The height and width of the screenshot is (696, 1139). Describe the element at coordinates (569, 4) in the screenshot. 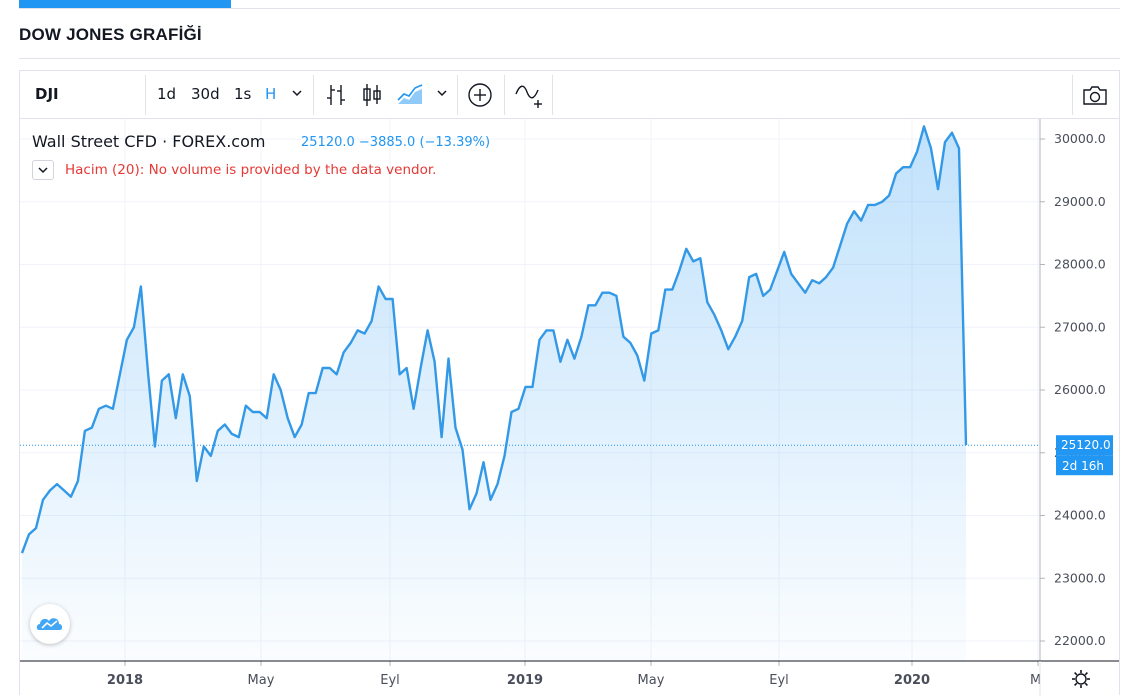

I see `top-tab-strip` at that location.